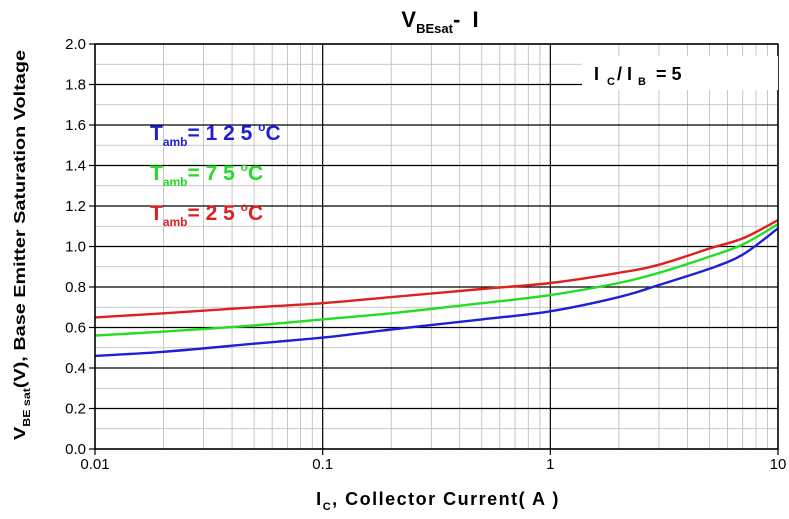 Image resolution: width=789 pixels, height=519 pixels. What do you see at coordinates (669, 74) in the screenshot?
I see `condition-rest: = 5` at bounding box center [669, 74].